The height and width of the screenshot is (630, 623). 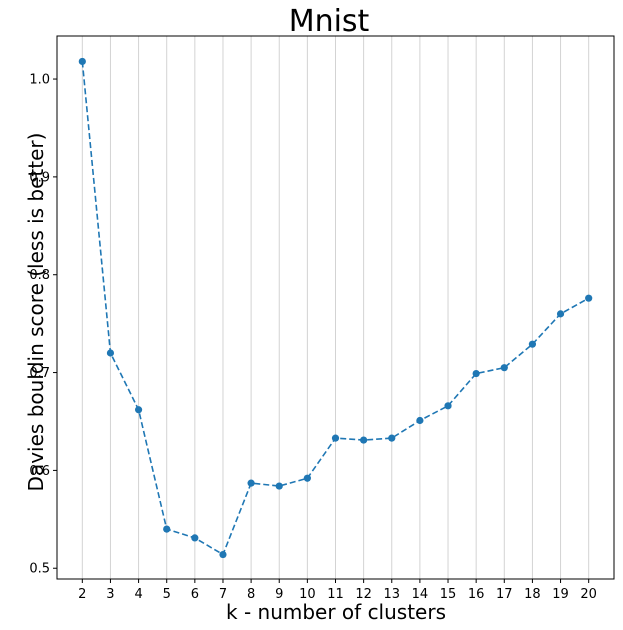 What do you see at coordinates (82, 594) in the screenshot?
I see `x-tick-label: 2` at bounding box center [82, 594].